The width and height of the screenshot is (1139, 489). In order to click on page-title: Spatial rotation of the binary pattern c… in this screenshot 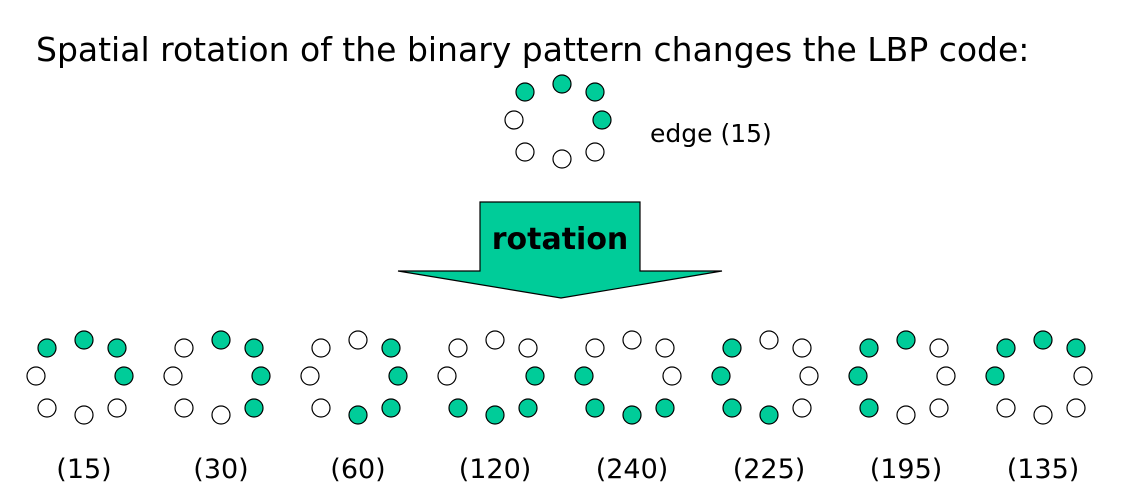, I will do `click(533, 49)`.